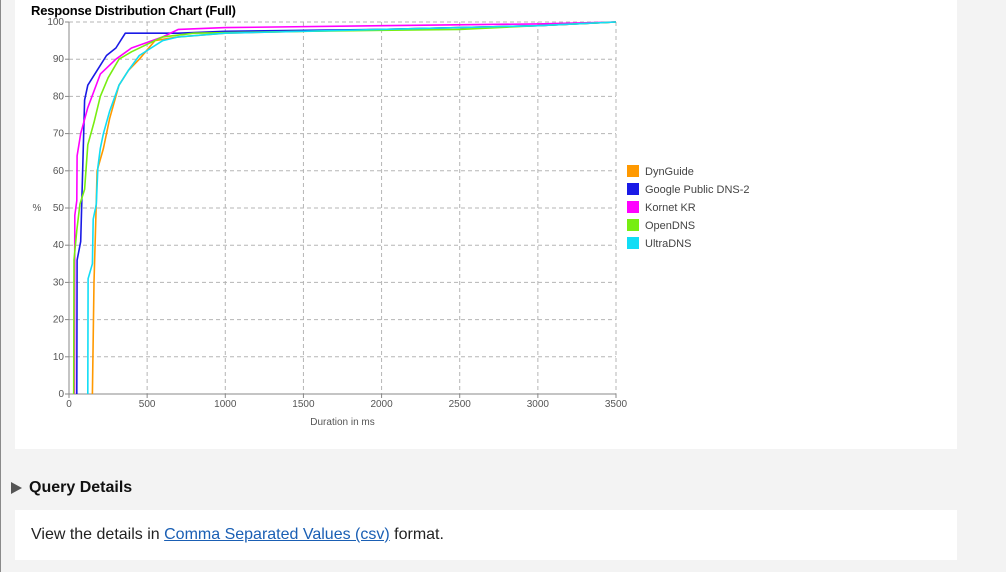 This screenshot has width=1006, height=572. What do you see at coordinates (0, 286) in the screenshot?
I see `left-border` at bounding box center [0, 286].